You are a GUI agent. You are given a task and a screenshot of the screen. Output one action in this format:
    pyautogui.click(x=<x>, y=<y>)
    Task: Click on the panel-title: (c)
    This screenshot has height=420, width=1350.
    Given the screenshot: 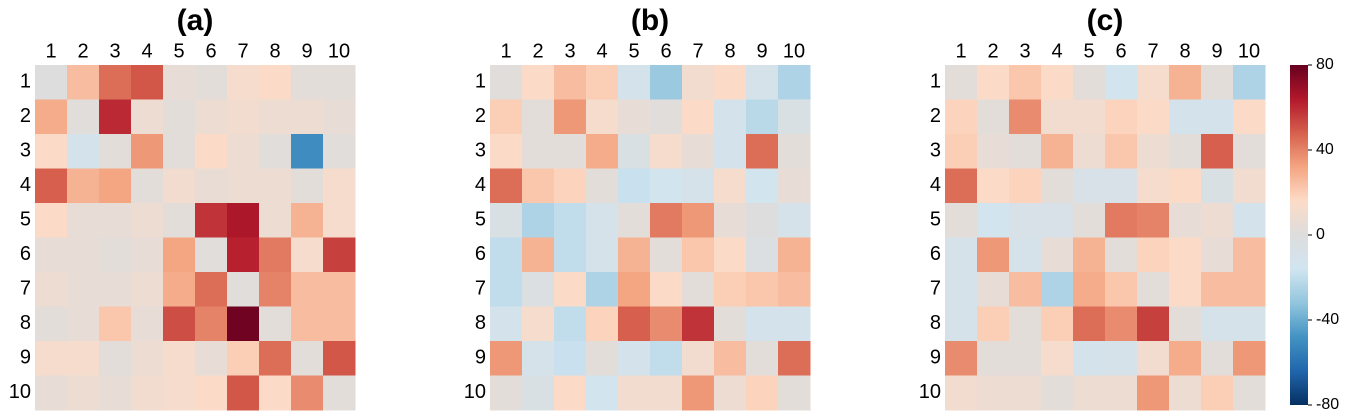 What is the action you would take?
    pyautogui.click(x=1105, y=20)
    